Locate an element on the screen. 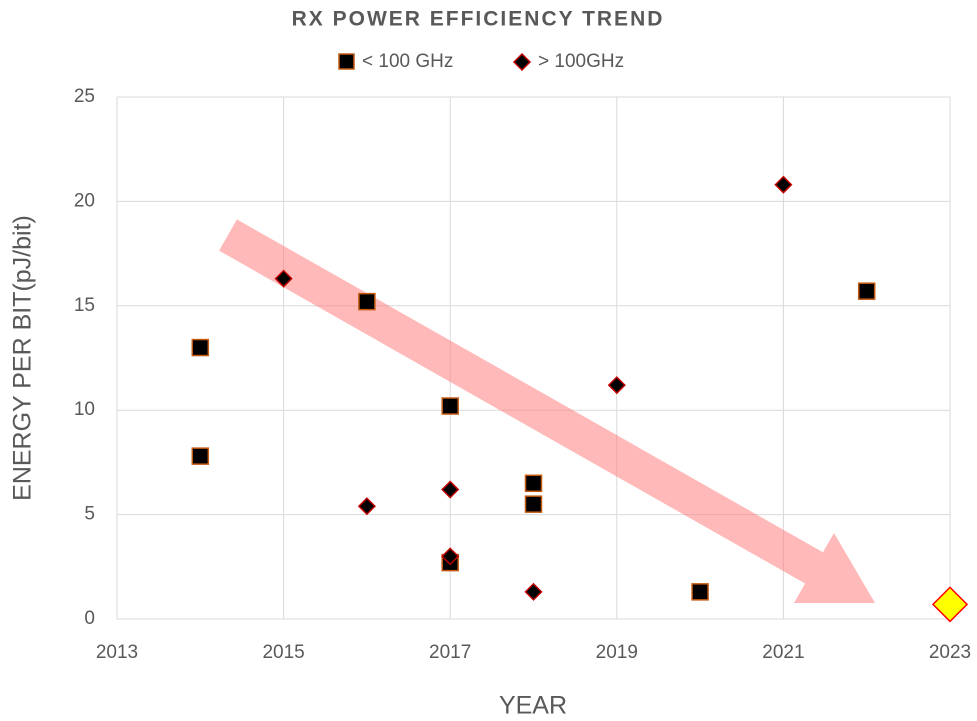 The height and width of the screenshot is (721, 977). x-tick-label: 2021 is located at coordinates (783, 652).